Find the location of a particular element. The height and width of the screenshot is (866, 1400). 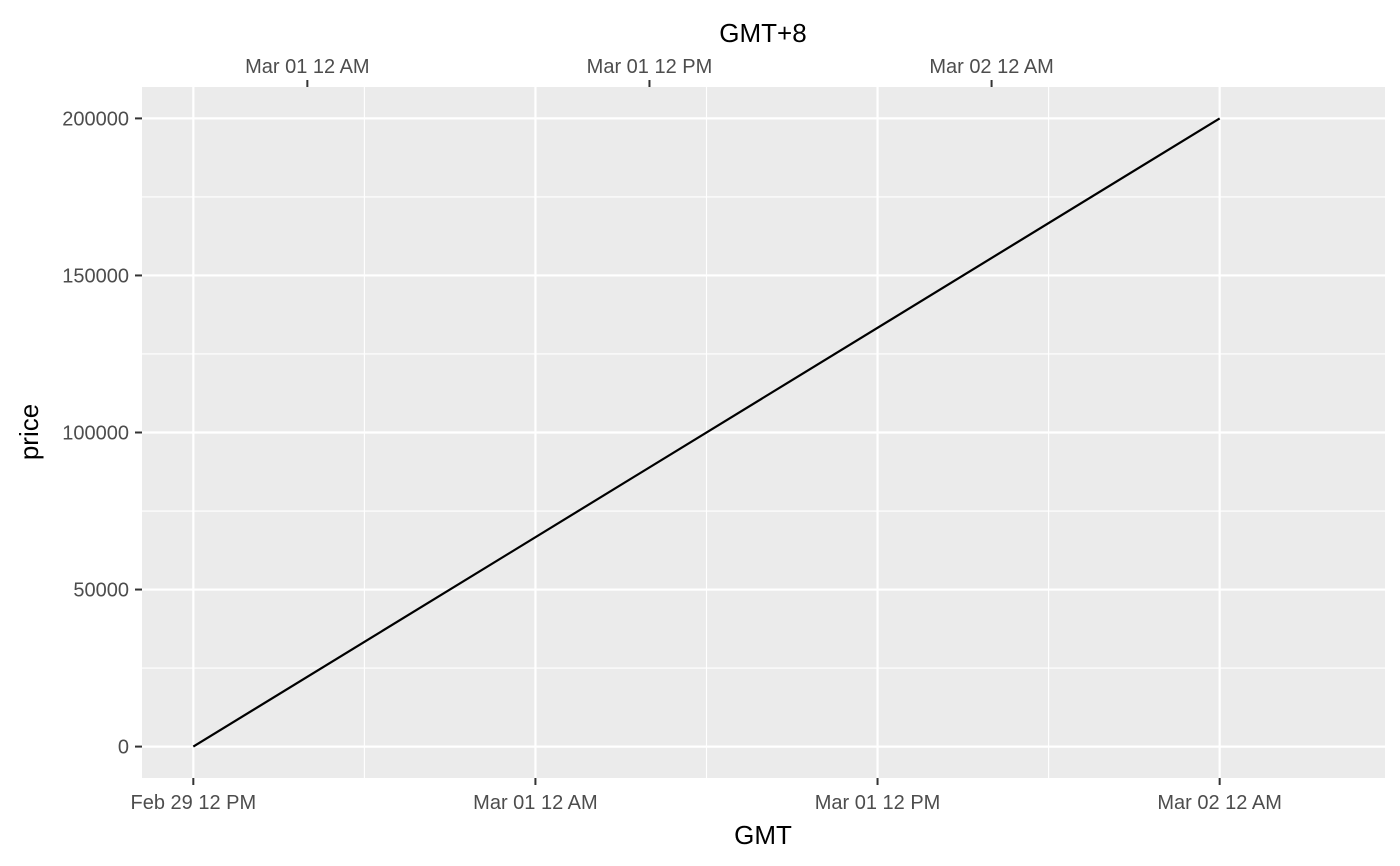

x-axis-top: Mar 01 12 AM Mar 01 12 PM Mar 02 12 AM is located at coordinates (649, 71).